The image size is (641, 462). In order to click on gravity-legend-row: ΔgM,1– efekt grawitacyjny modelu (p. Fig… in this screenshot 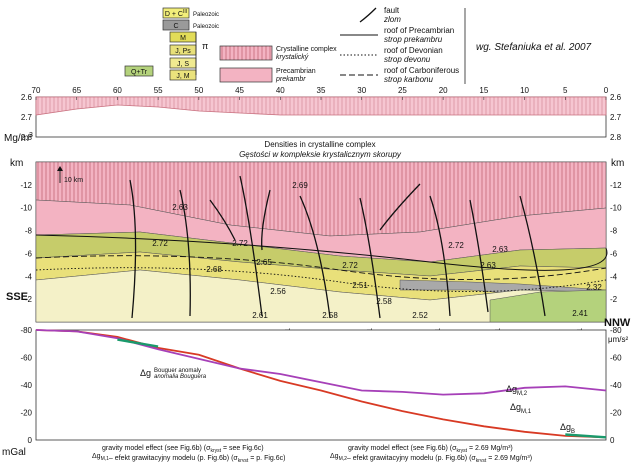, I will do `click(188, 457)`.